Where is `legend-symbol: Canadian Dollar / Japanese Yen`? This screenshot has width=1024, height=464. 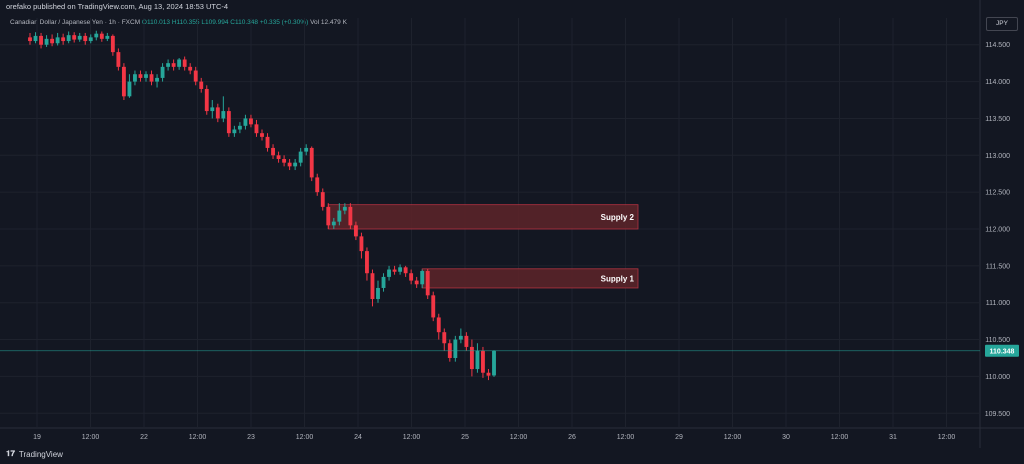
legend-symbol: Canadian Dollar / Japanese Yen is located at coordinates (56, 22).